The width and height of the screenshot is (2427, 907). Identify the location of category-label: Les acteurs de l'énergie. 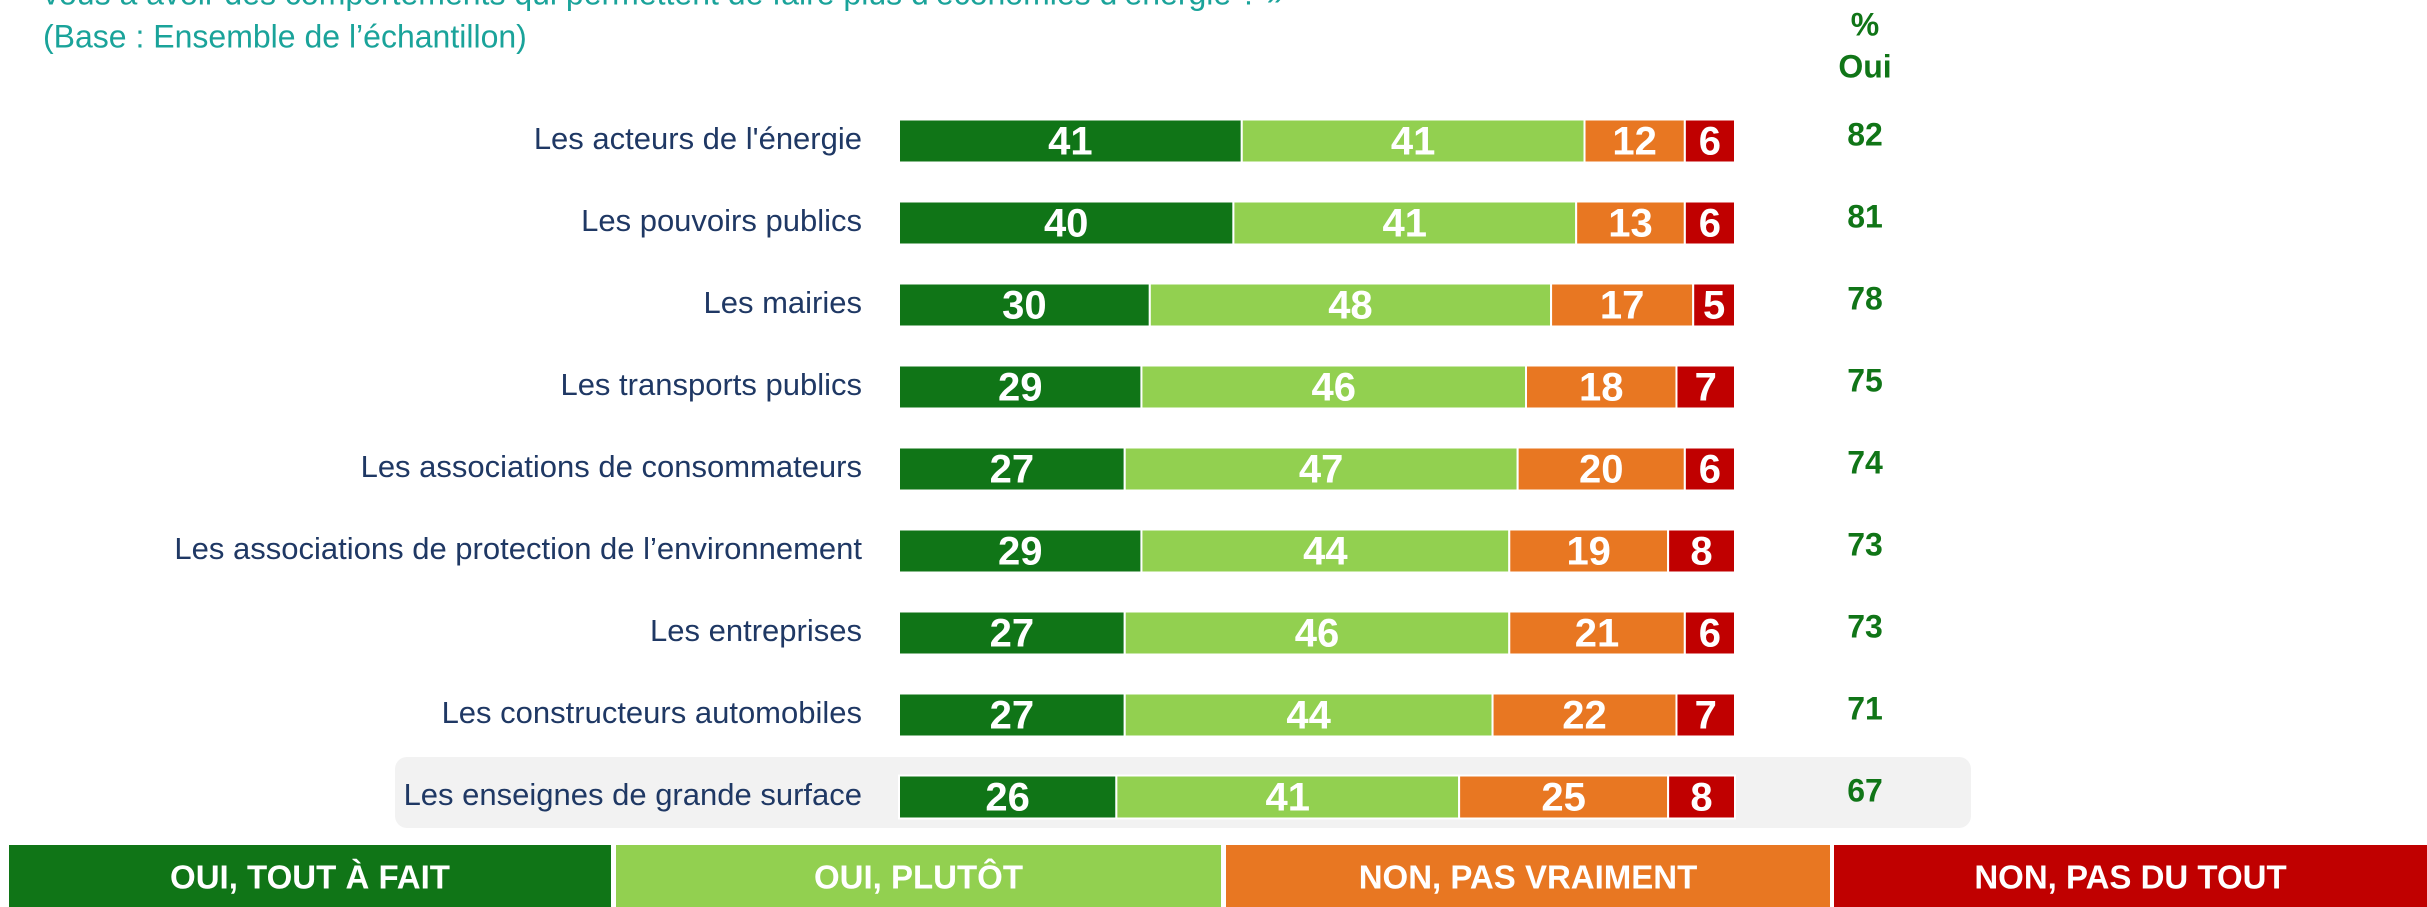
(698, 138).